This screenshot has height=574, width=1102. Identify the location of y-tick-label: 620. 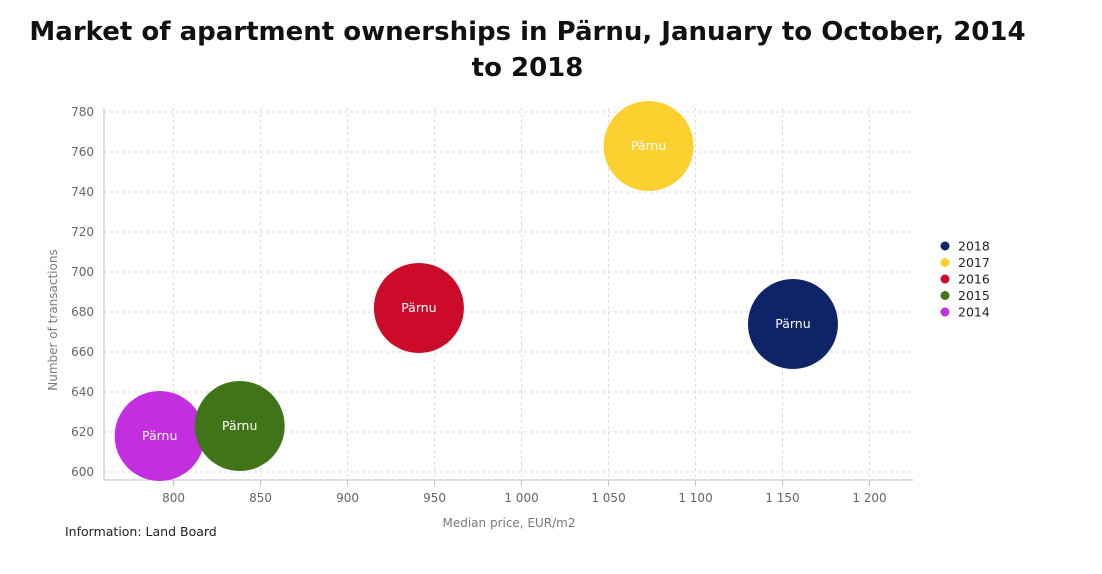
(82, 432).